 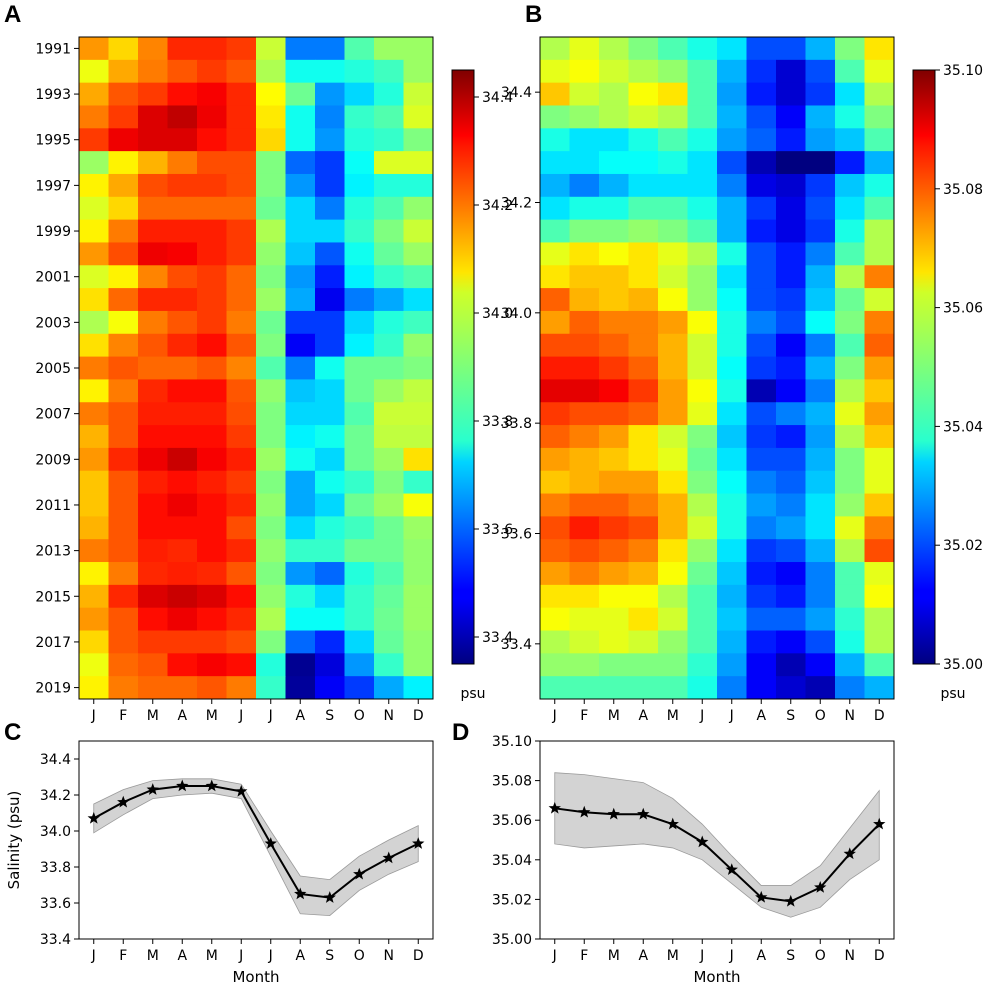 I want to click on x-tick-label: A, so click(x=761, y=716).